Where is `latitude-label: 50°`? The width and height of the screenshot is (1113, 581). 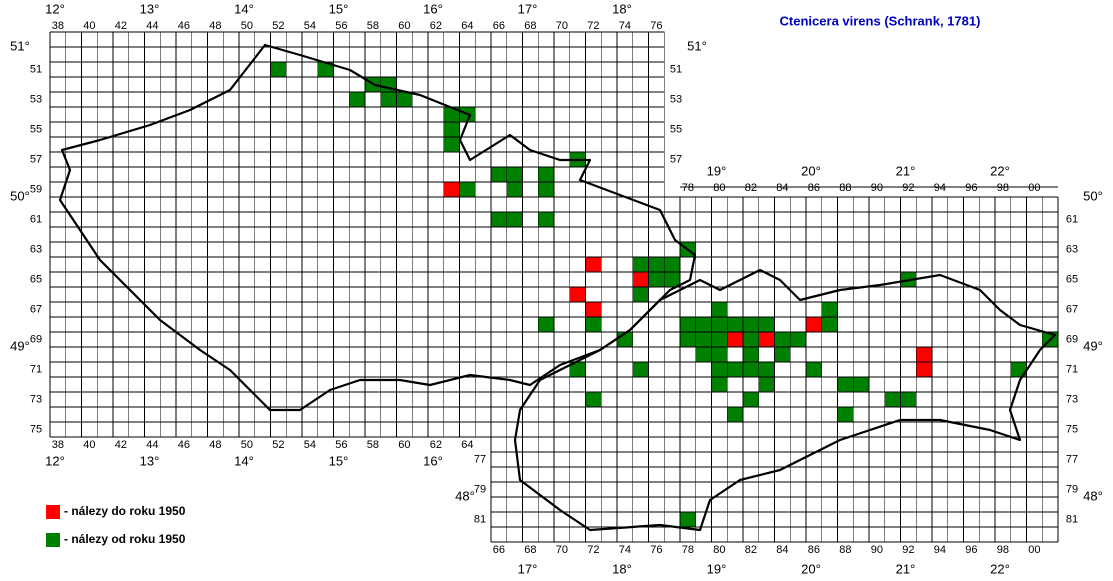 latitude-label: 50° is located at coordinates (20, 195).